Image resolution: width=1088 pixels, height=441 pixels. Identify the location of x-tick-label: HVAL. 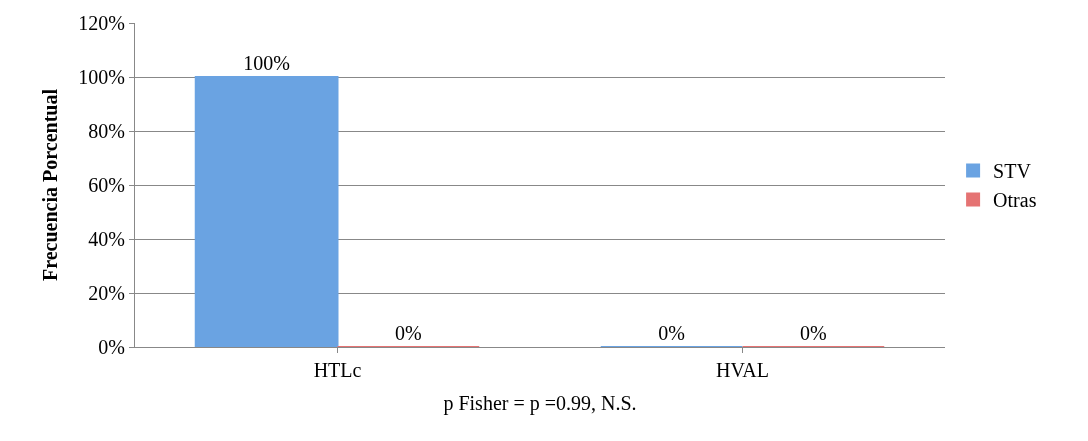
(742, 370).